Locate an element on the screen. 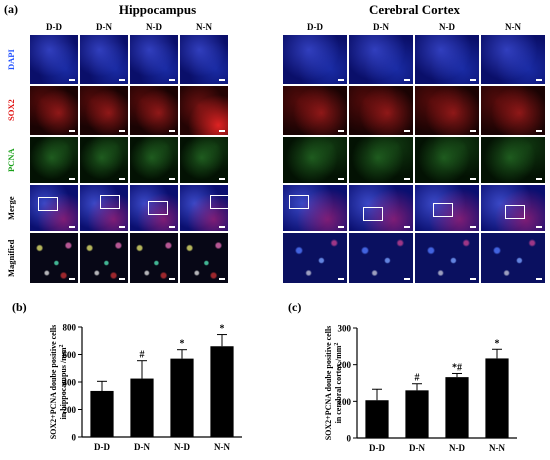 The height and width of the screenshot is (460, 550). column-label-hippocampus: D-N is located at coordinates (104, 27).